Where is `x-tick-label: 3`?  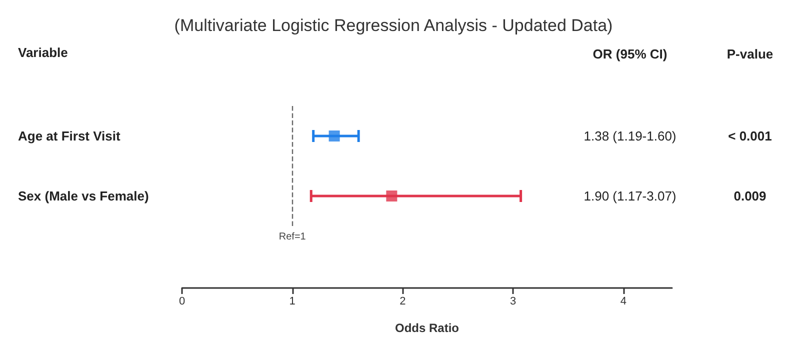 x-tick-label: 3 is located at coordinates (513, 302).